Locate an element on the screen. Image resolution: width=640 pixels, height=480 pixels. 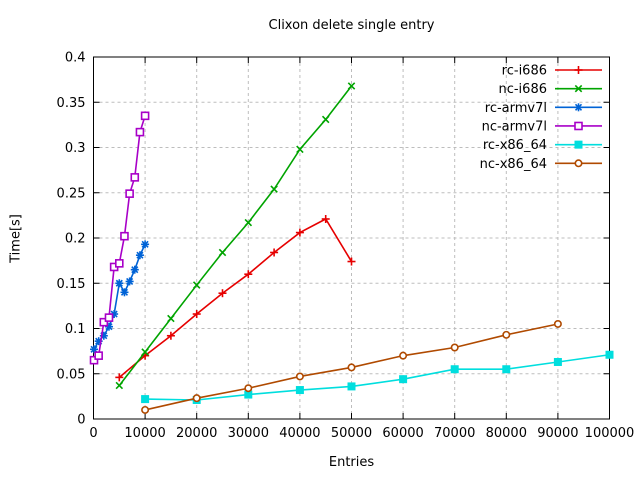
x-tick-label: 70000 is located at coordinates (454, 433).